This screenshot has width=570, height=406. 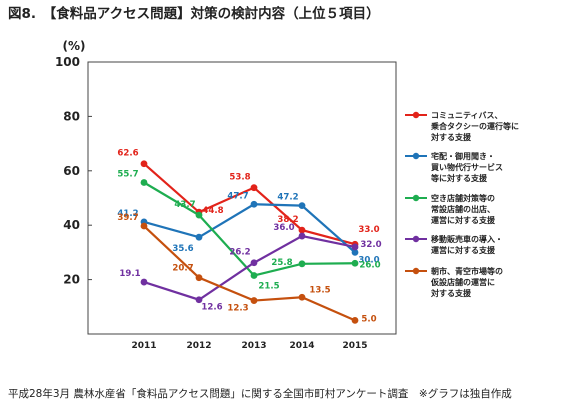 What do you see at coordinates (354, 346) in the screenshot?
I see `x-tick-label: 2015` at bounding box center [354, 346].